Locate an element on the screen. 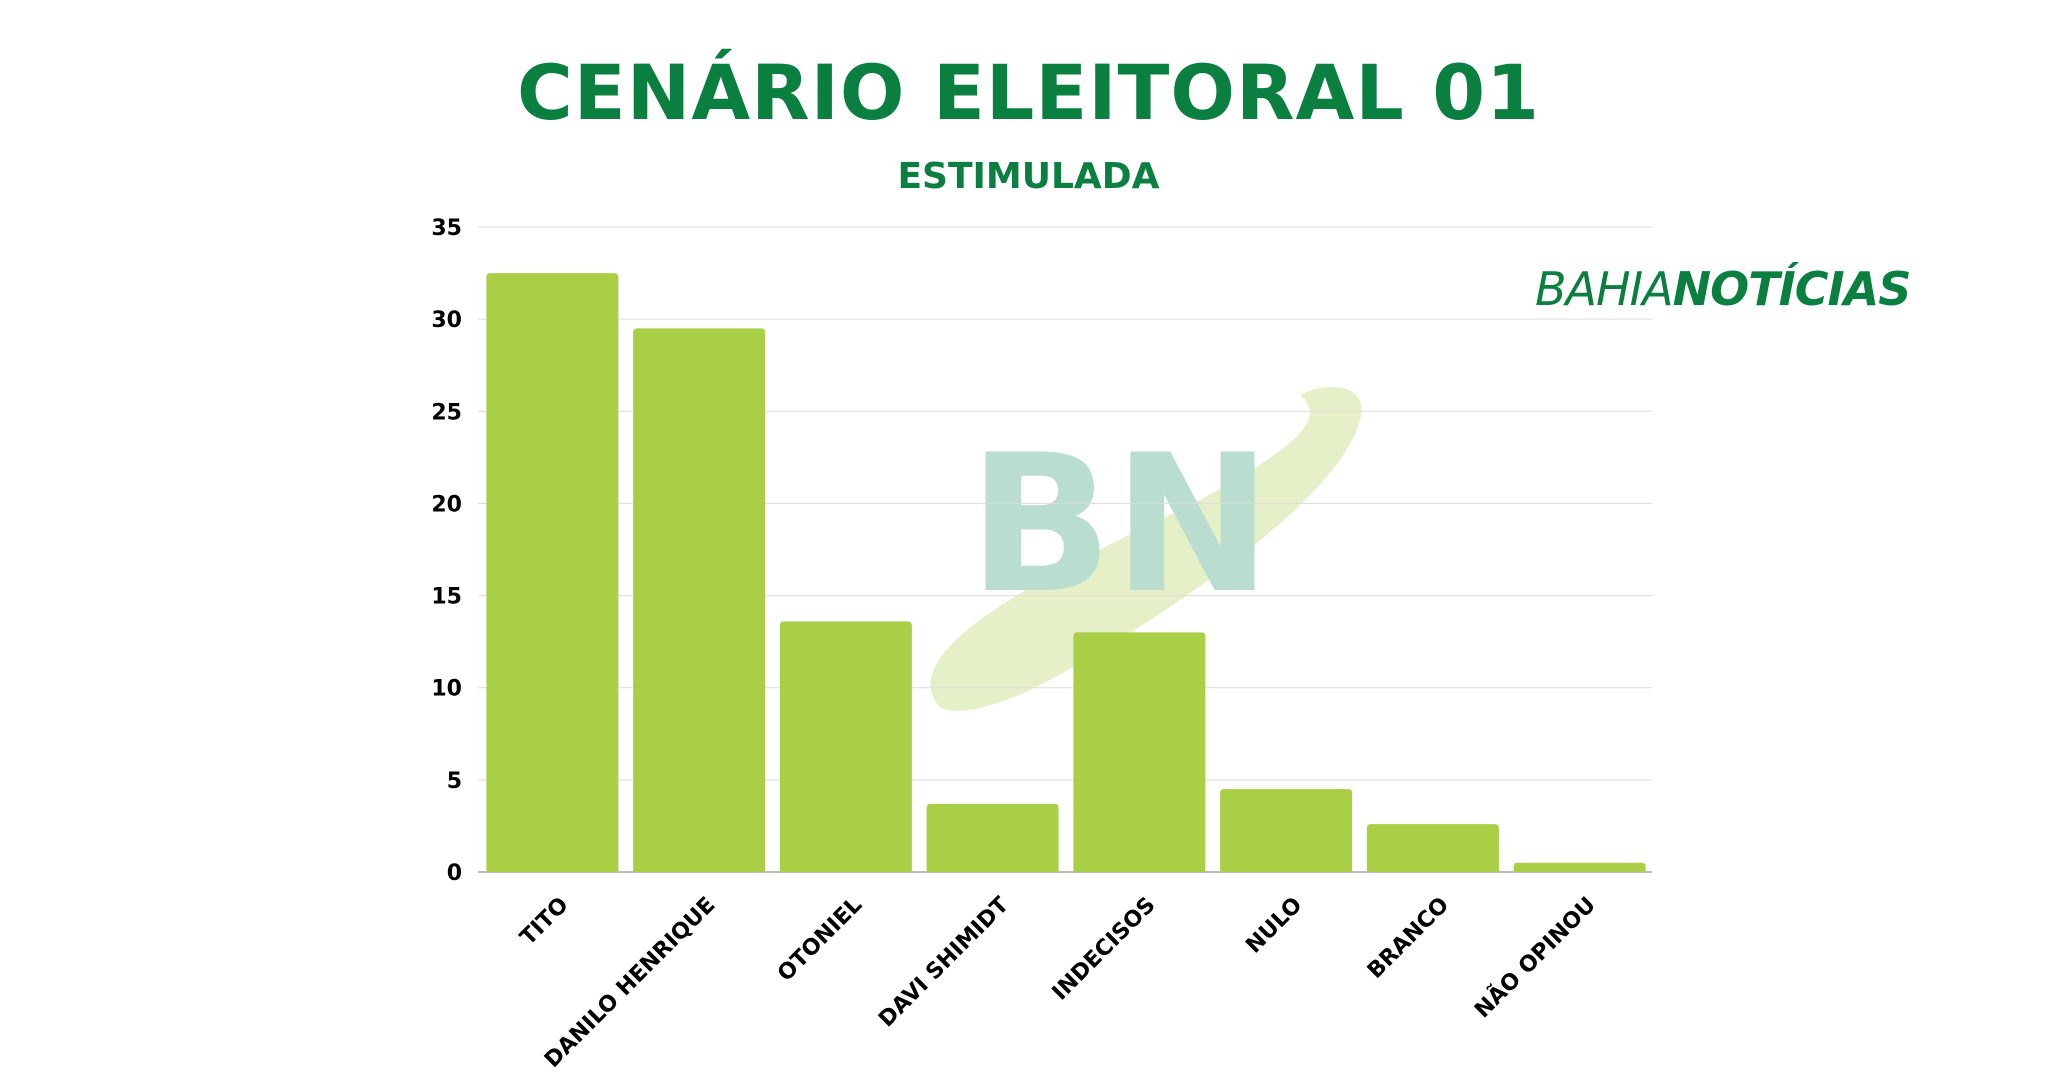 The width and height of the screenshot is (2057, 1080). y-tick-label: 30 is located at coordinates (446, 320).